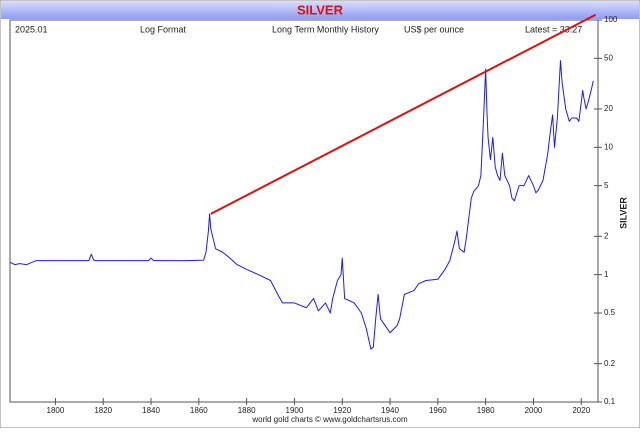  What do you see at coordinates (581, 410) in the screenshot?
I see `x-tick-label: 2020` at bounding box center [581, 410].